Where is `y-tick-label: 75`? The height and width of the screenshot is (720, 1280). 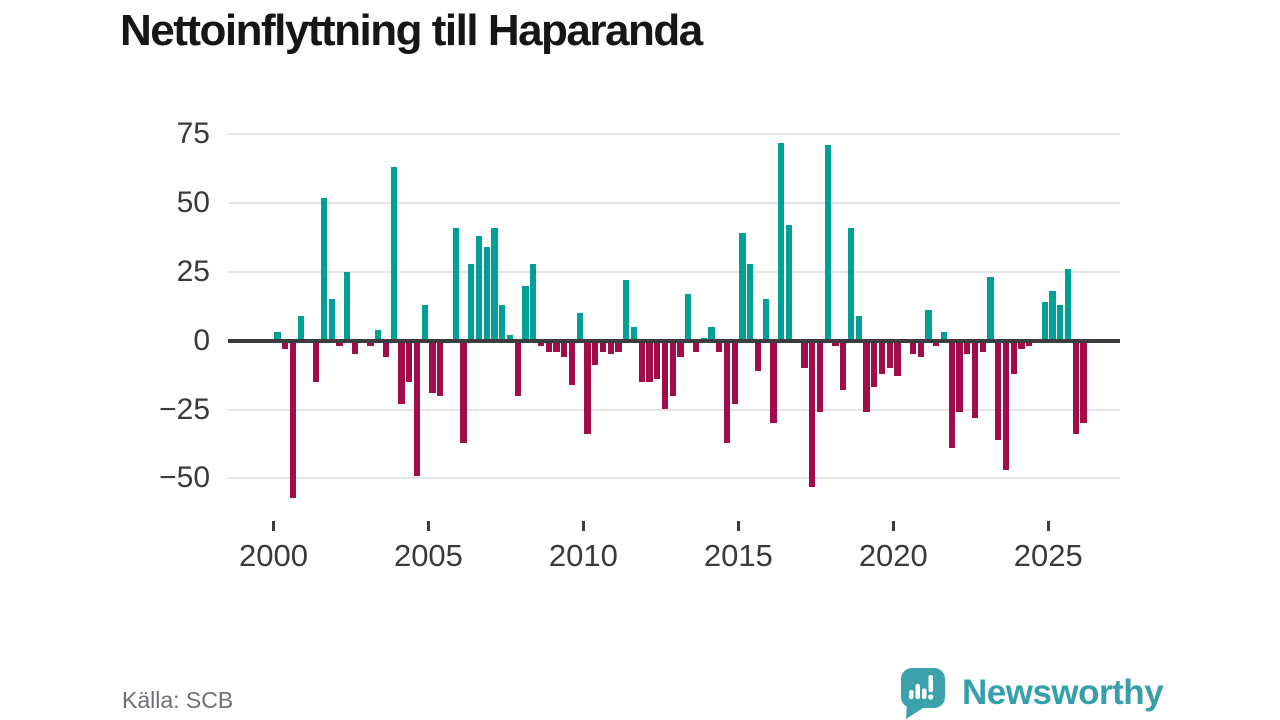 y-tick-label: 75 is located at coordinates (193, 134).